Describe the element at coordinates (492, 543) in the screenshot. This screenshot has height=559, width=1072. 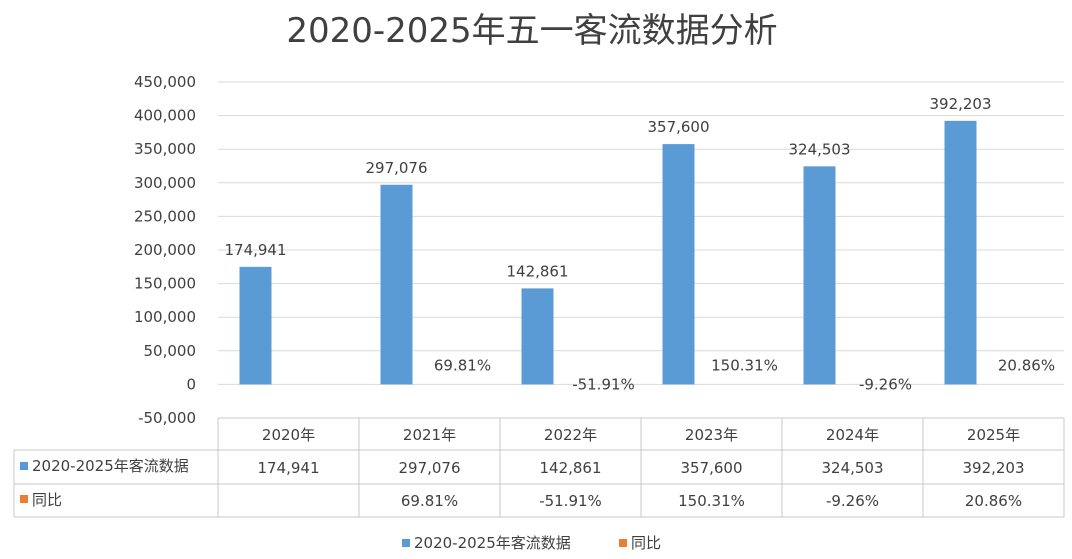
I see `legend-label-flow: 2020-2025年客流数据` at that location.